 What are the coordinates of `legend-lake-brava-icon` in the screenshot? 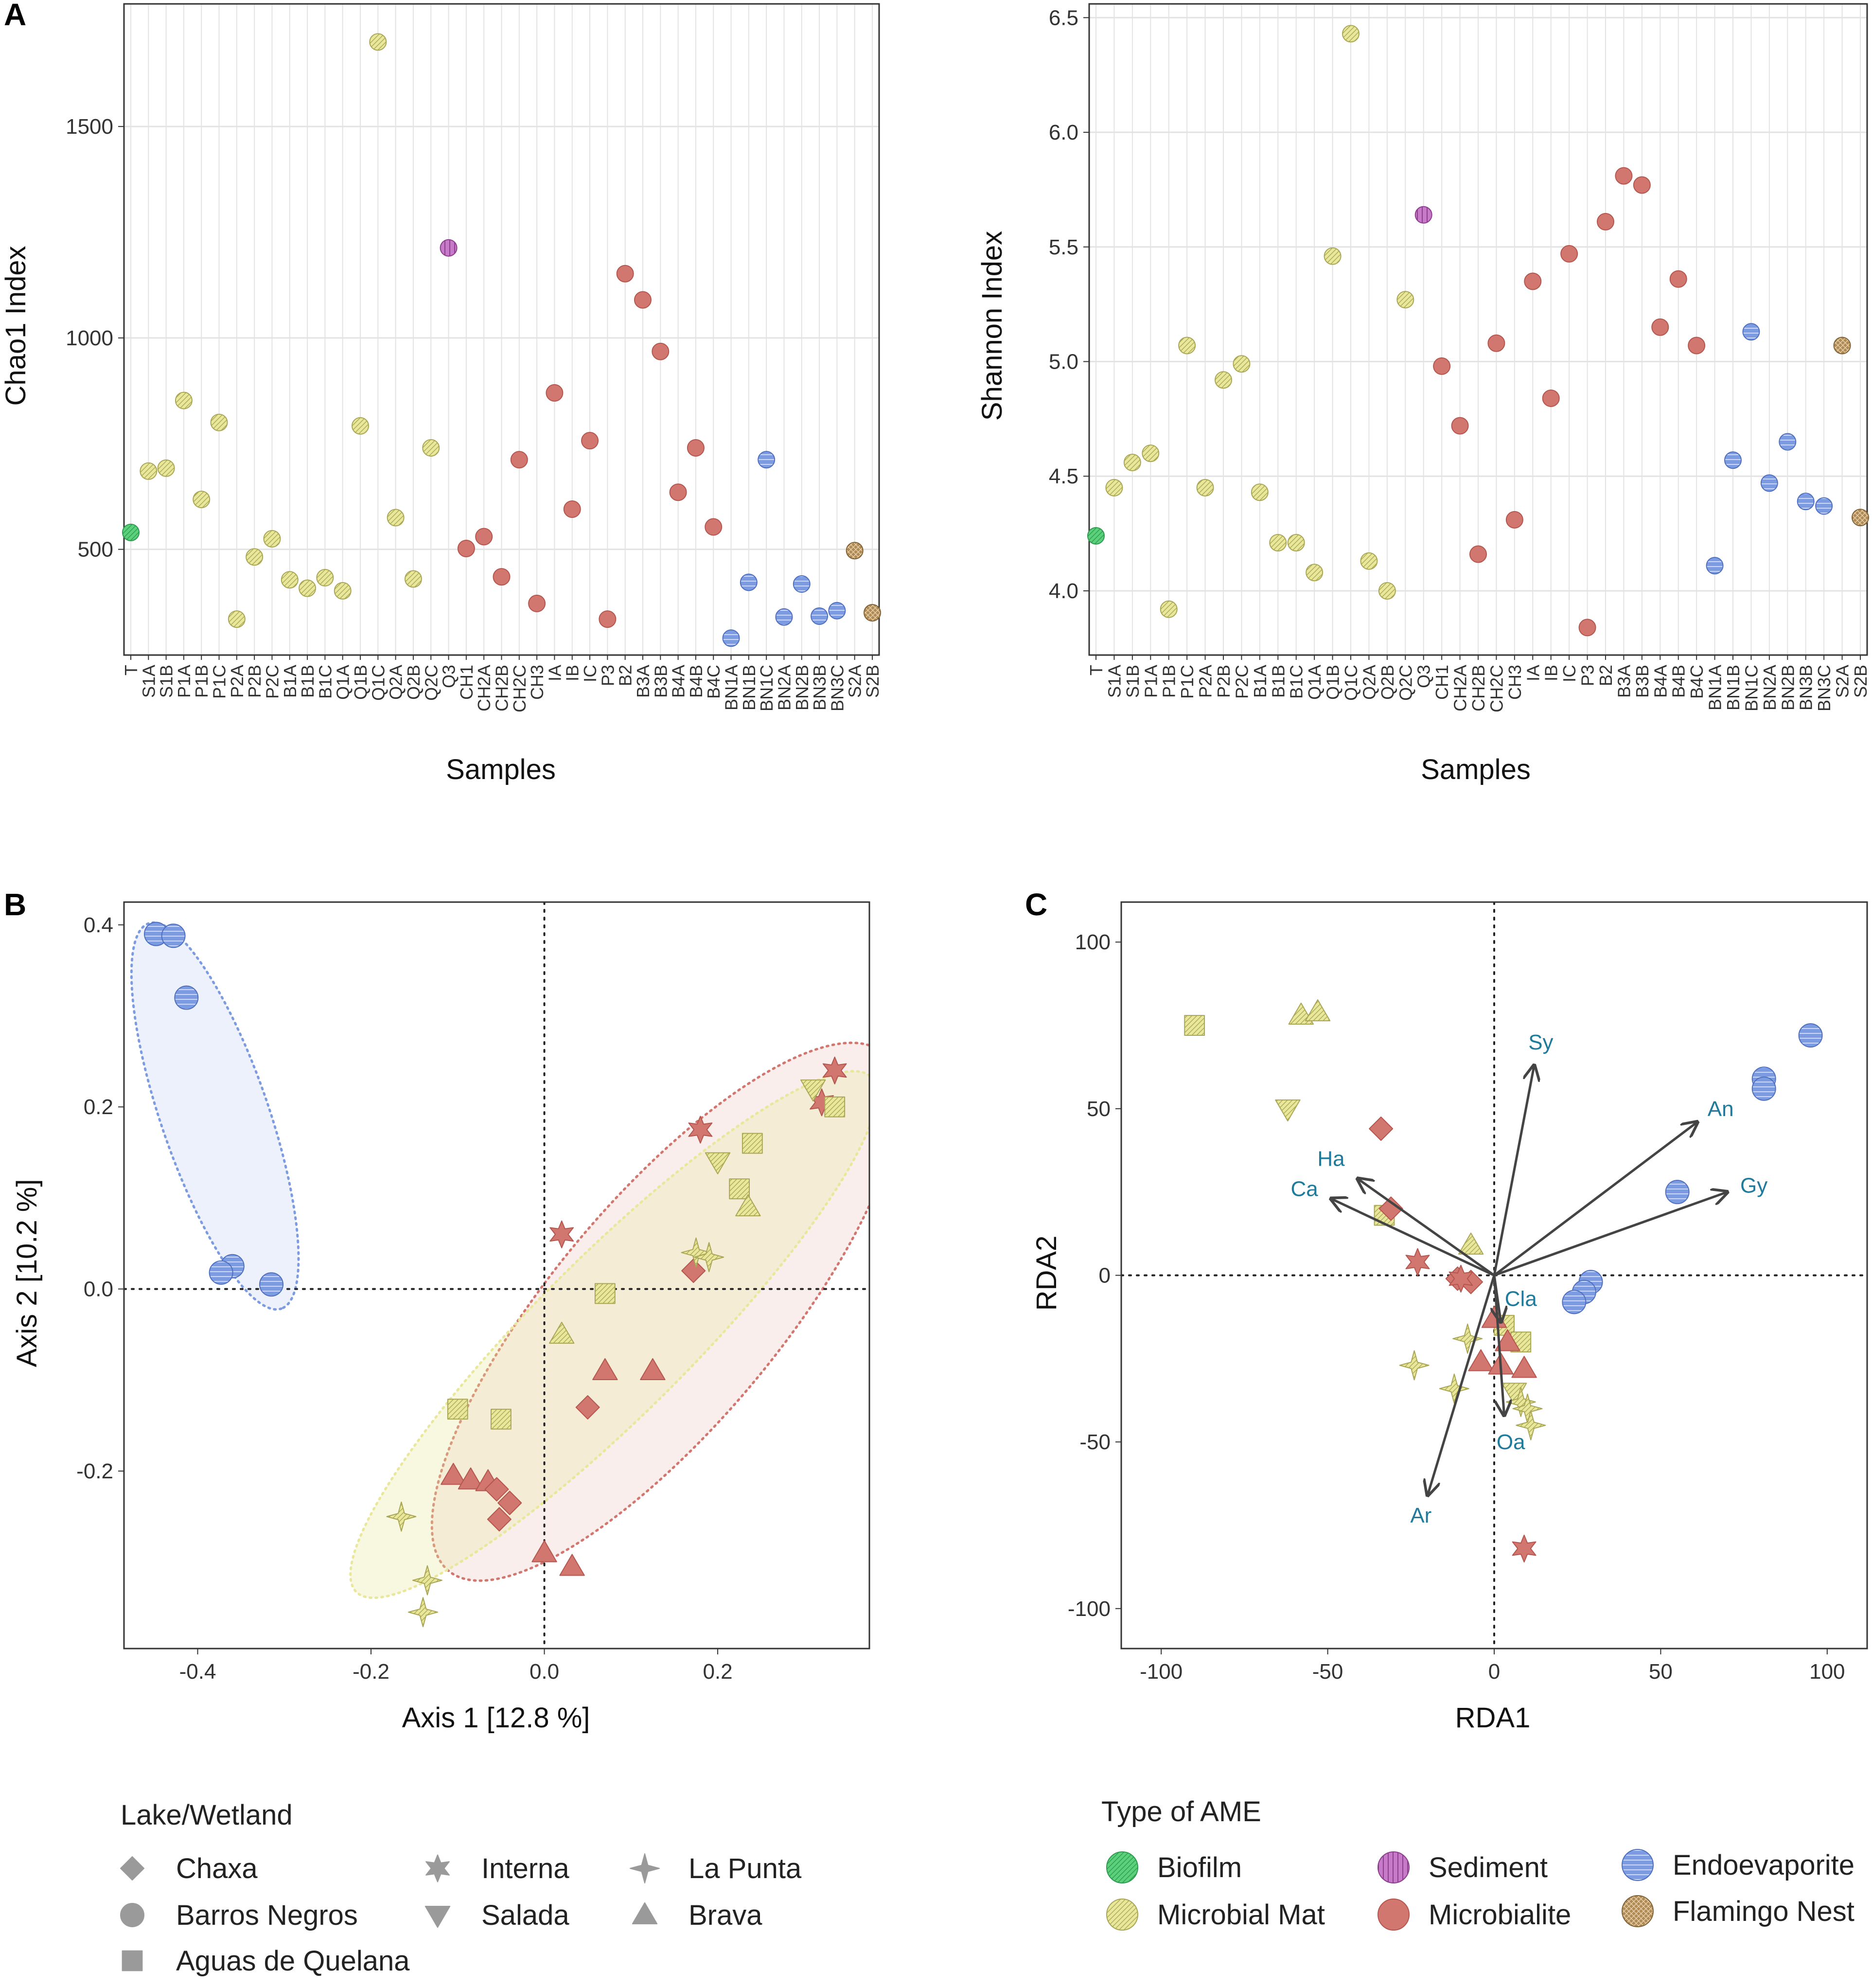 It's located at (645, 1913).